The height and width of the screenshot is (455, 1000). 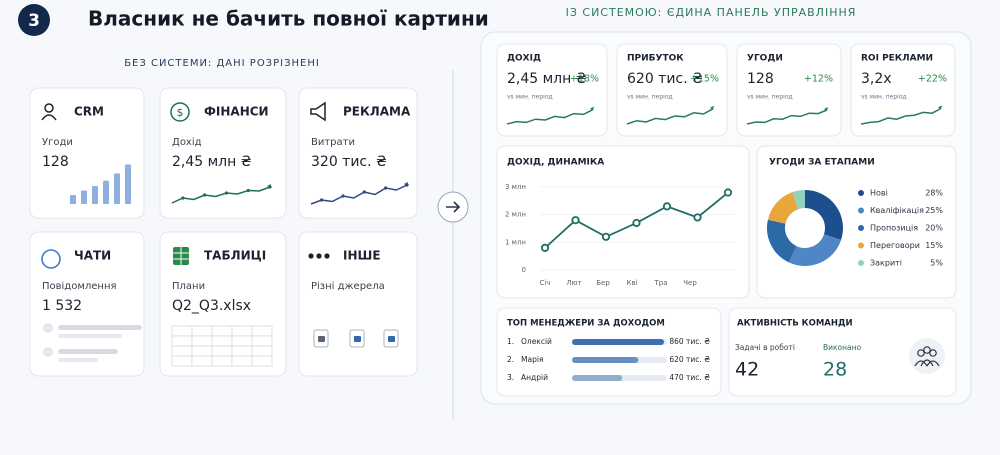 I want to click on x-tick-label: Бер, so click(x=603, y=283).